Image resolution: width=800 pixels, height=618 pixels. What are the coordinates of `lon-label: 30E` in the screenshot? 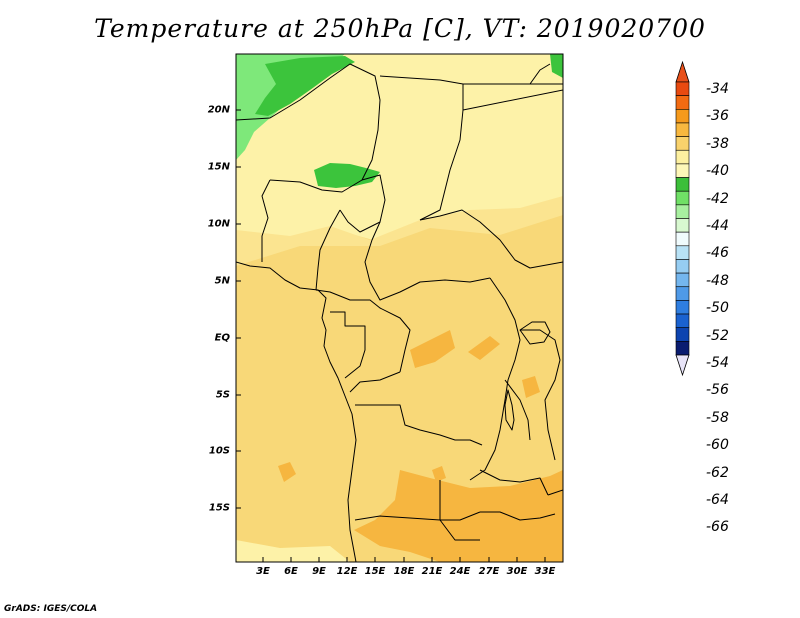 It's located at (517, 571).